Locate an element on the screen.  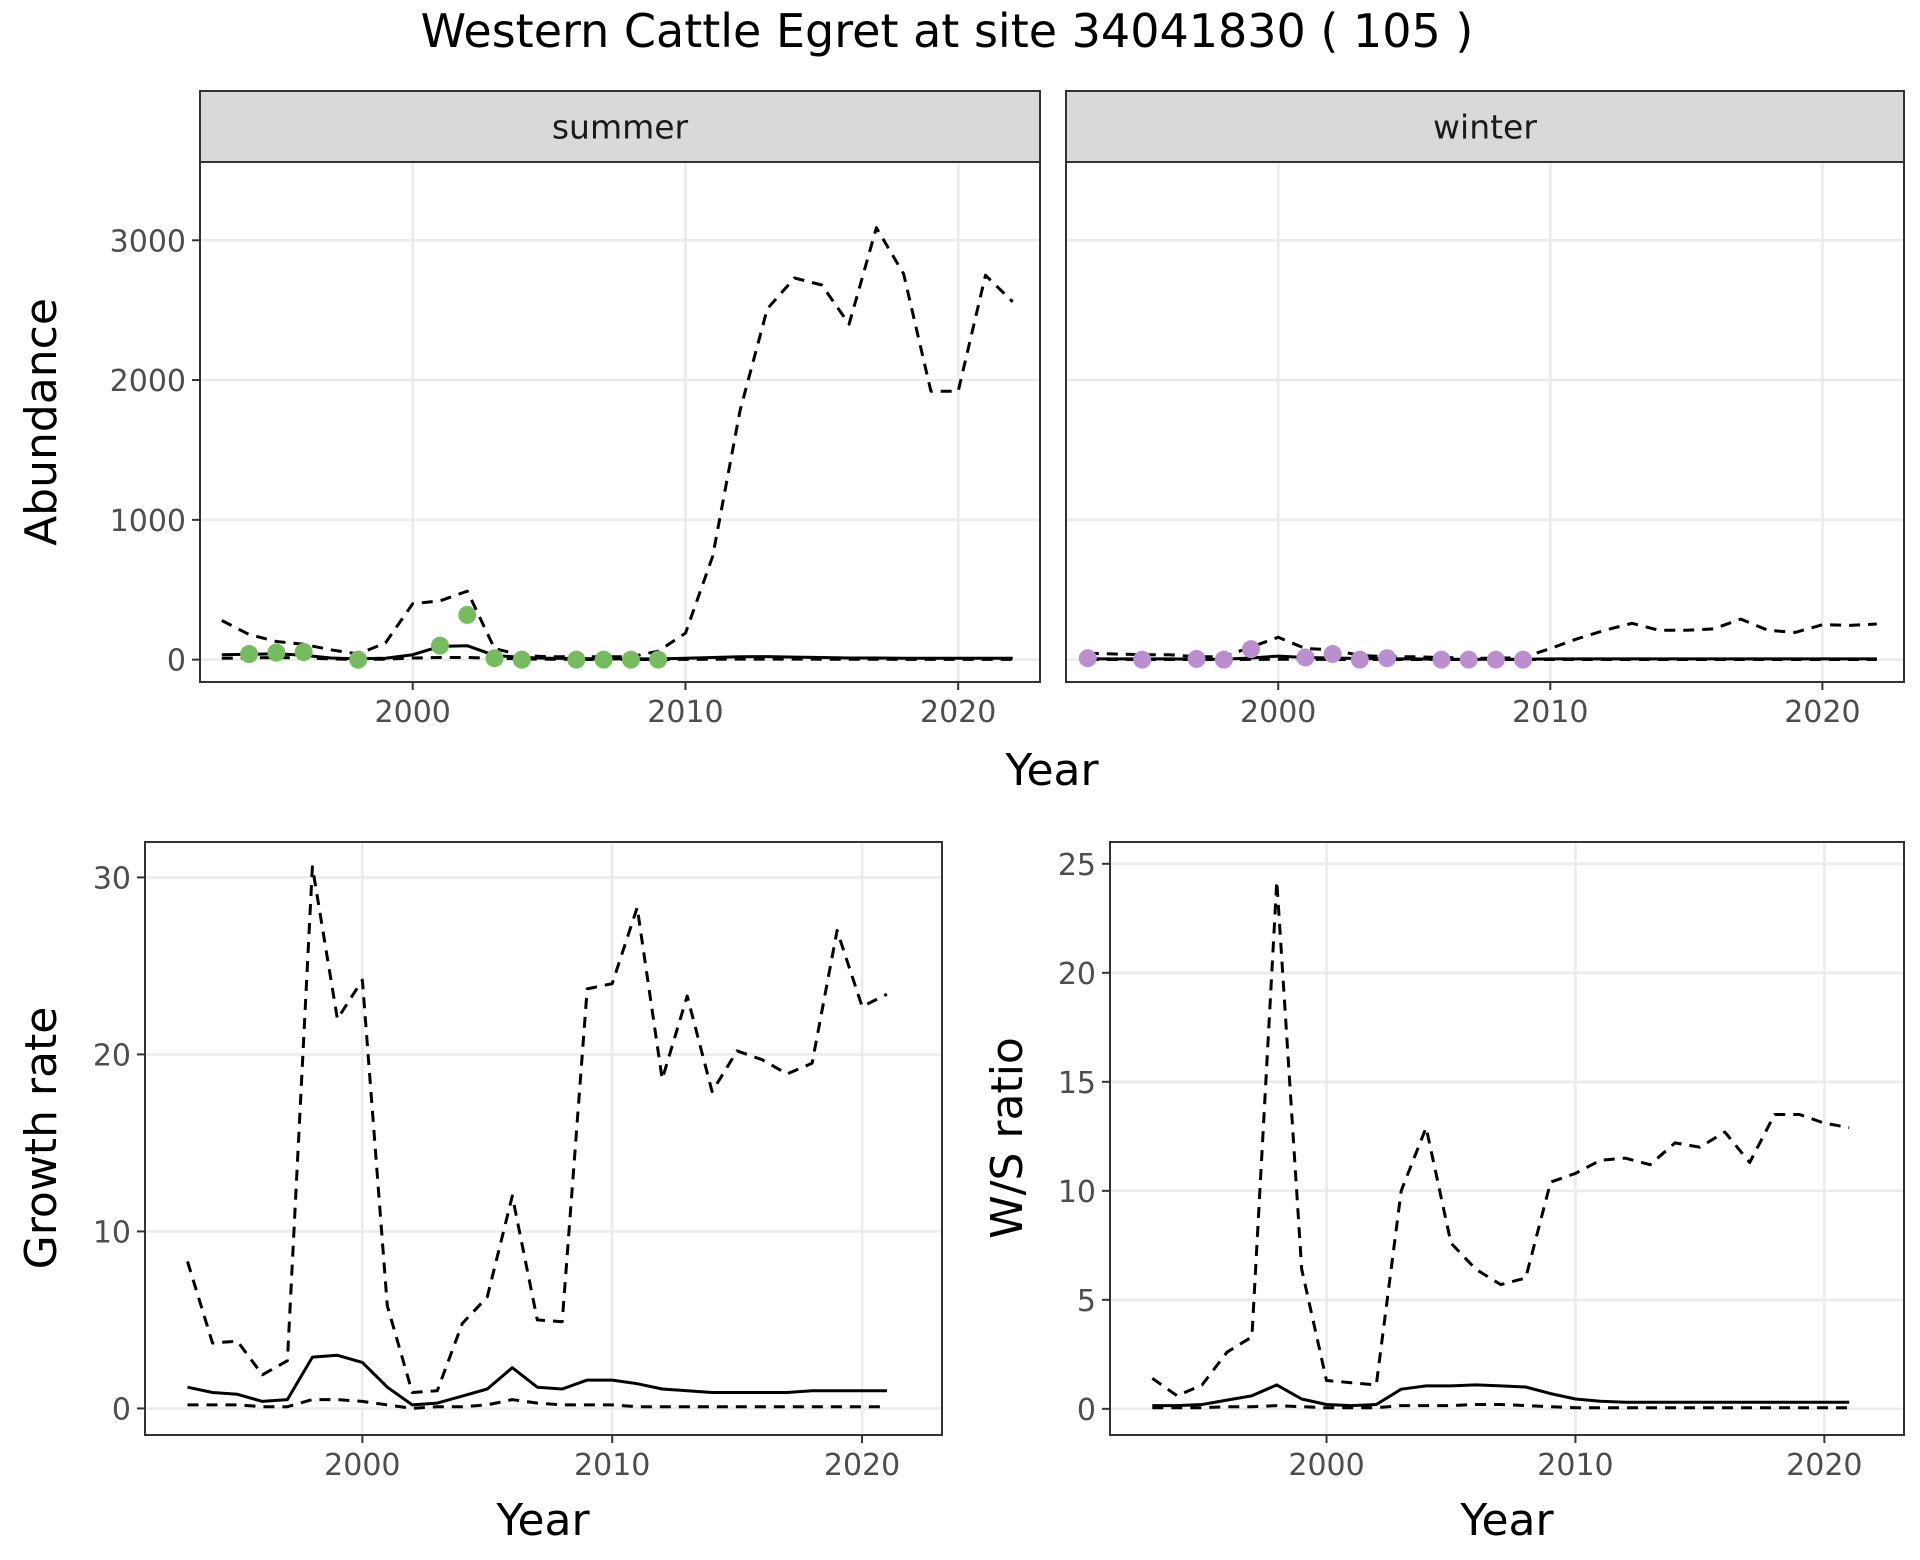
abundance-winter-x-tick-label: 2020 is located at coordinates (1822, 712).